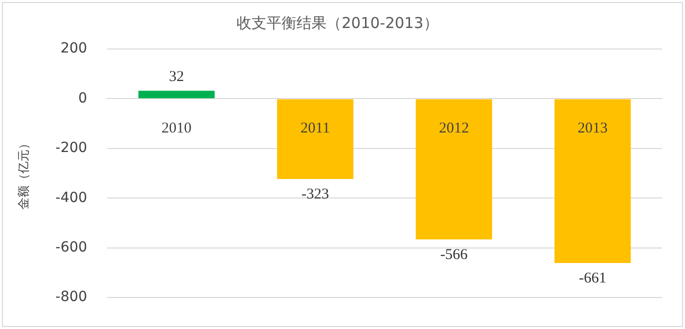  Describe the element at coordinates (315, 128) in the screenshot. I see `x-tick-label: 2011` at that location.